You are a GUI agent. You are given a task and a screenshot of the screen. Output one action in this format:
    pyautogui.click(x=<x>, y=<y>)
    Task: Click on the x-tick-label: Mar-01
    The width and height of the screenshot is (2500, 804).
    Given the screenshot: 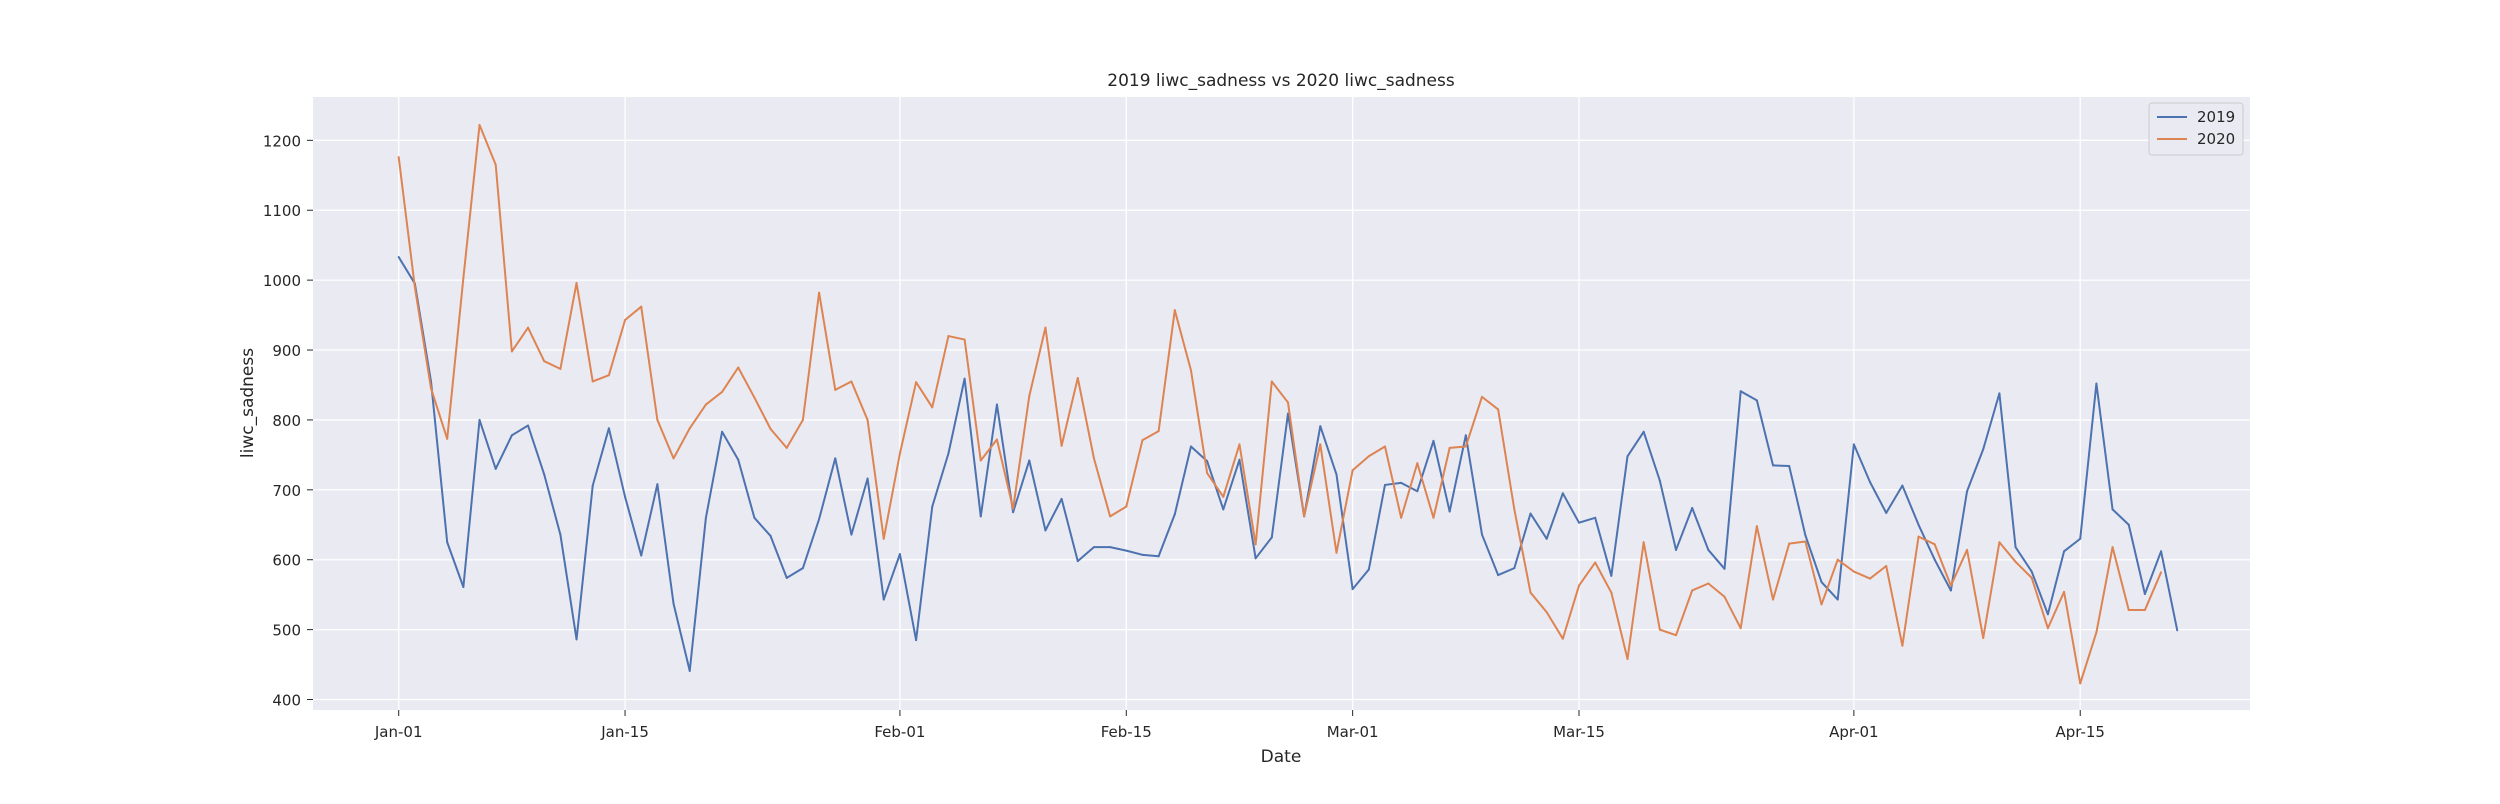 What is the action you would take?
    pyautogui.click(x=1353, y=732)
    